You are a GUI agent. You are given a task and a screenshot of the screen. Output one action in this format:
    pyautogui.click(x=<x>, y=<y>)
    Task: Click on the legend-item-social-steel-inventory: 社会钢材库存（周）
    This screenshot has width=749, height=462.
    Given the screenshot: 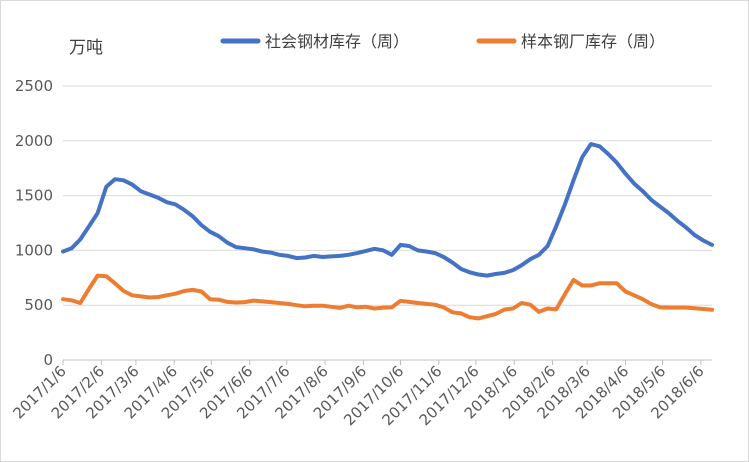 What is the action you would take?
    pyautogui.click(x=314, y=41)
    